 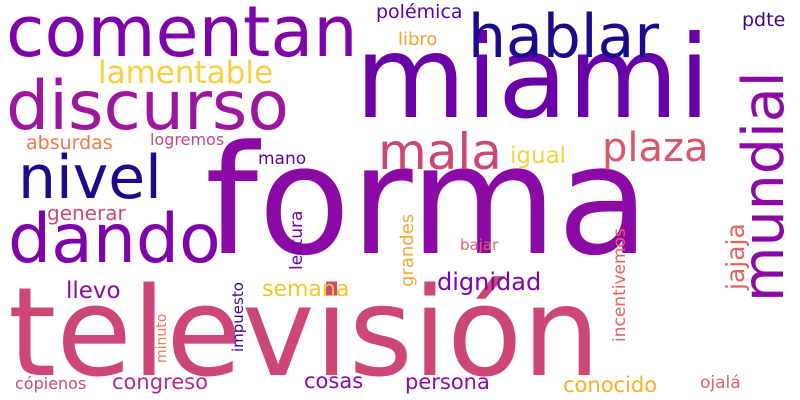 What do you see at coordinates (538, 156) in the screenshot?
I see `word-igual: igual` at bounding box center [538, 156].